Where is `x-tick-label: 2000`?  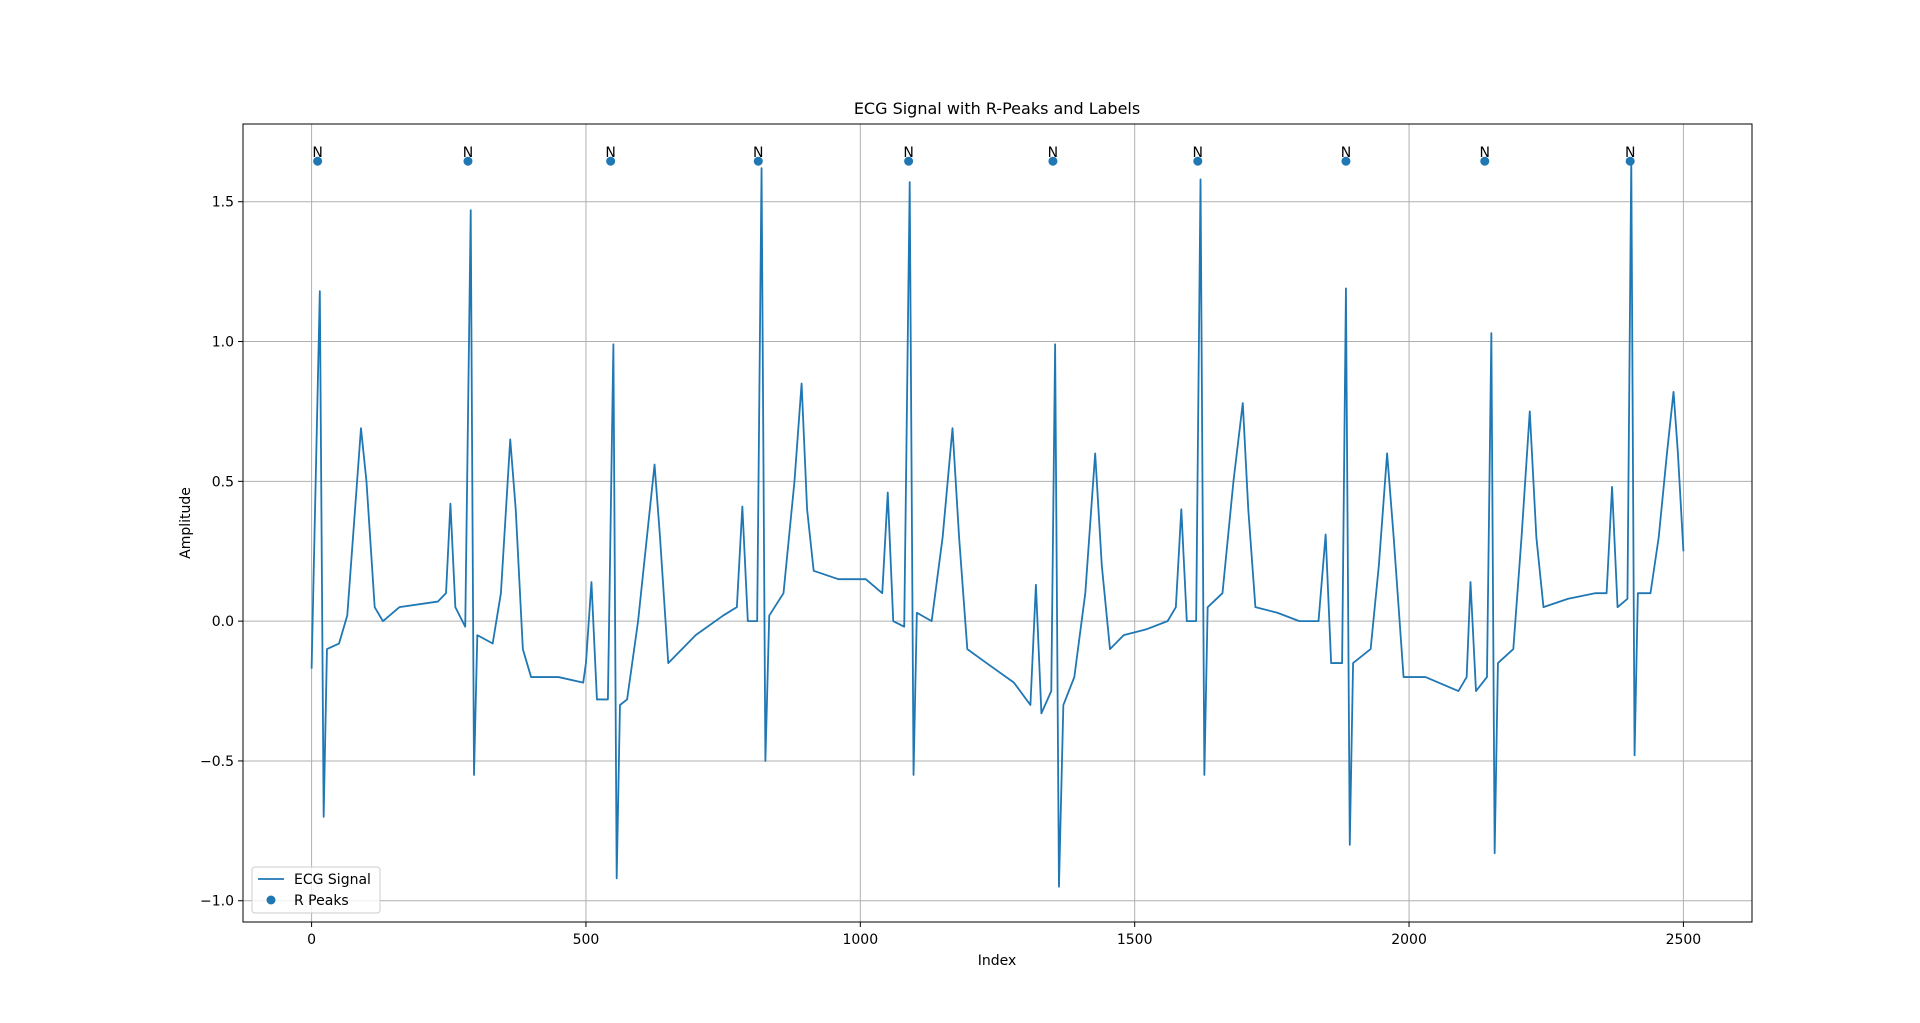 x-tick-label: 2000 is located at coordinates (1409, 940).